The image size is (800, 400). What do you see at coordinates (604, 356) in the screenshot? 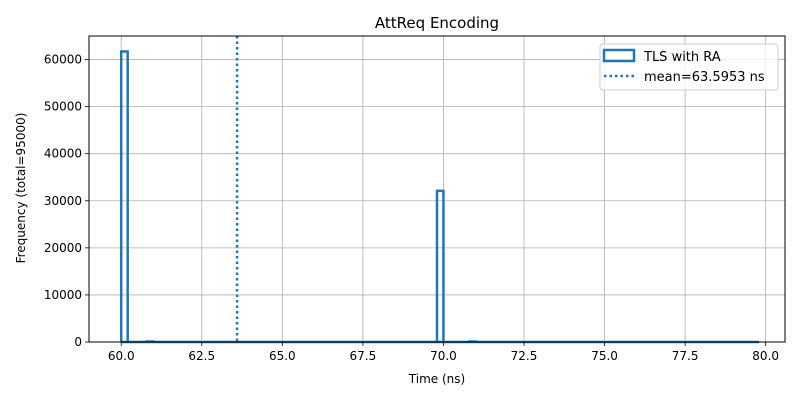
I see `x-tick-label: 75.0` at bounding box center [604, 356].